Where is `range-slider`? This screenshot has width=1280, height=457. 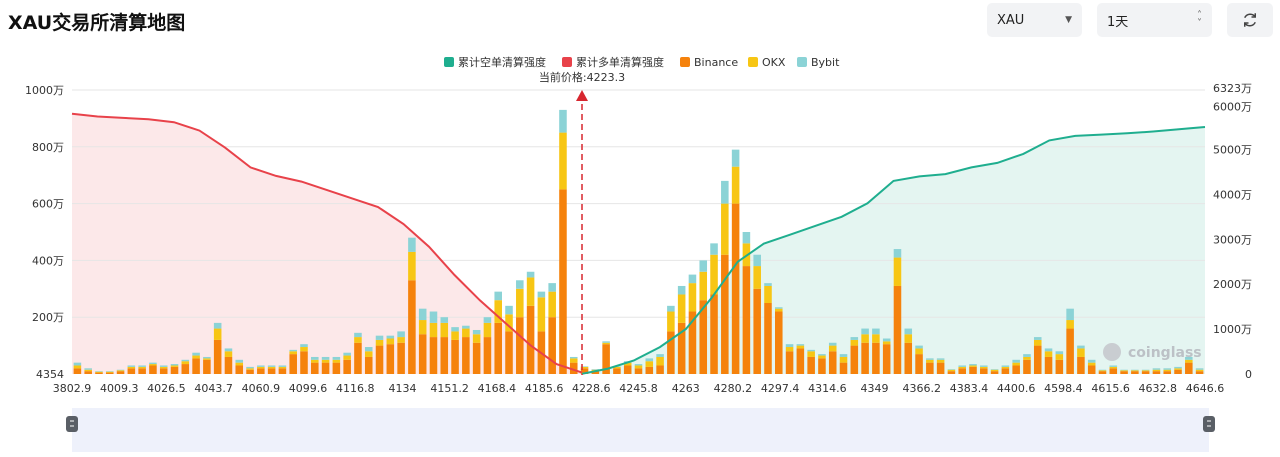
range-slider is located at coordinates (640, 430).